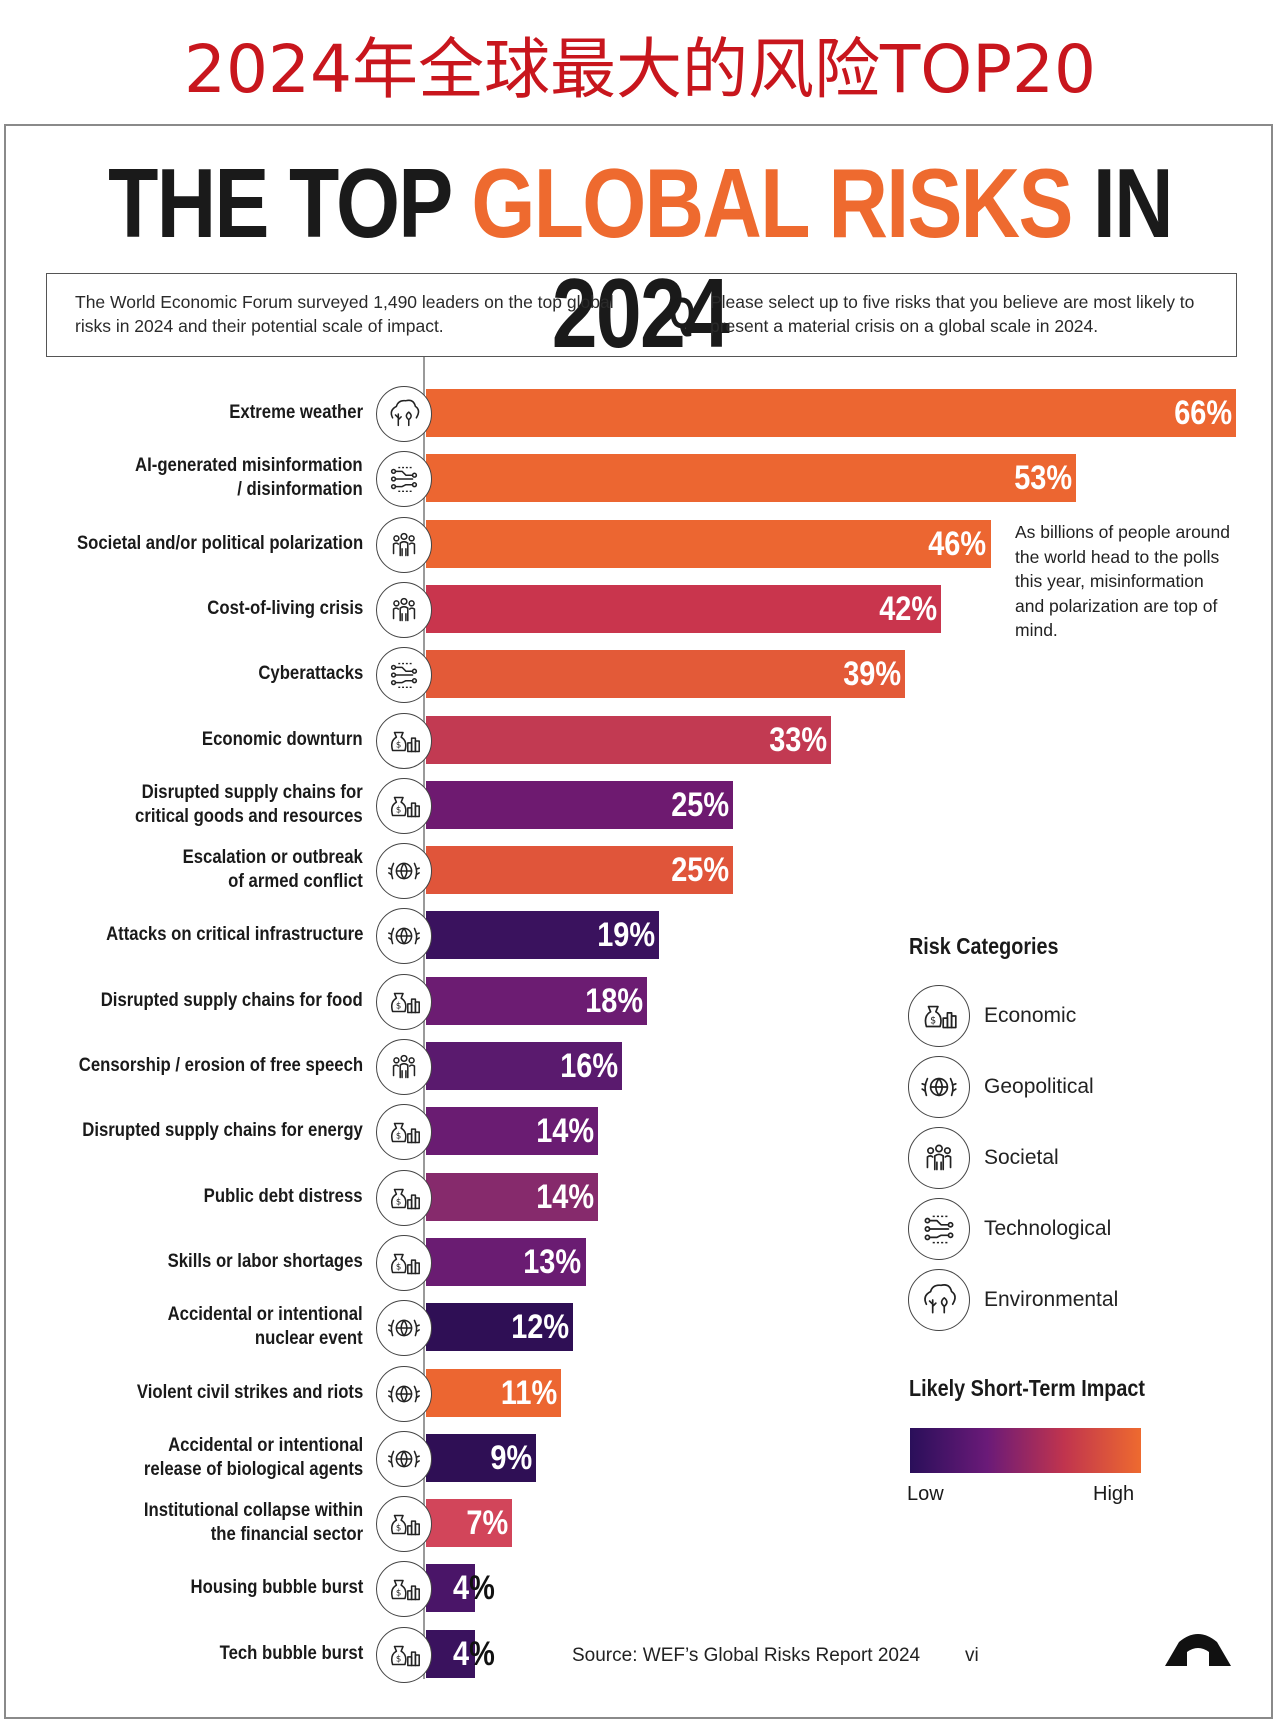 This screenshot has width=1280, height=1721. What do you see at coordinates (295, 882) in the screenshot?
I see `risk-label-line: of armed conflict` at bounding box center [295, 882].